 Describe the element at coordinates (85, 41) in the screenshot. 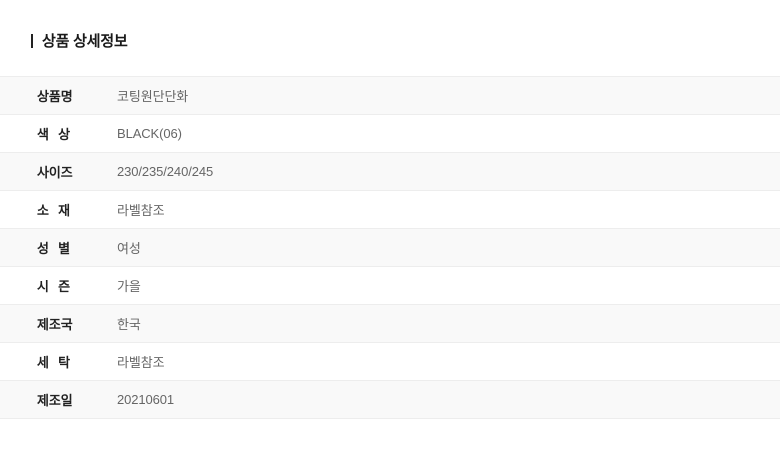

I see `page-title: 상품 상세정보` at that location.